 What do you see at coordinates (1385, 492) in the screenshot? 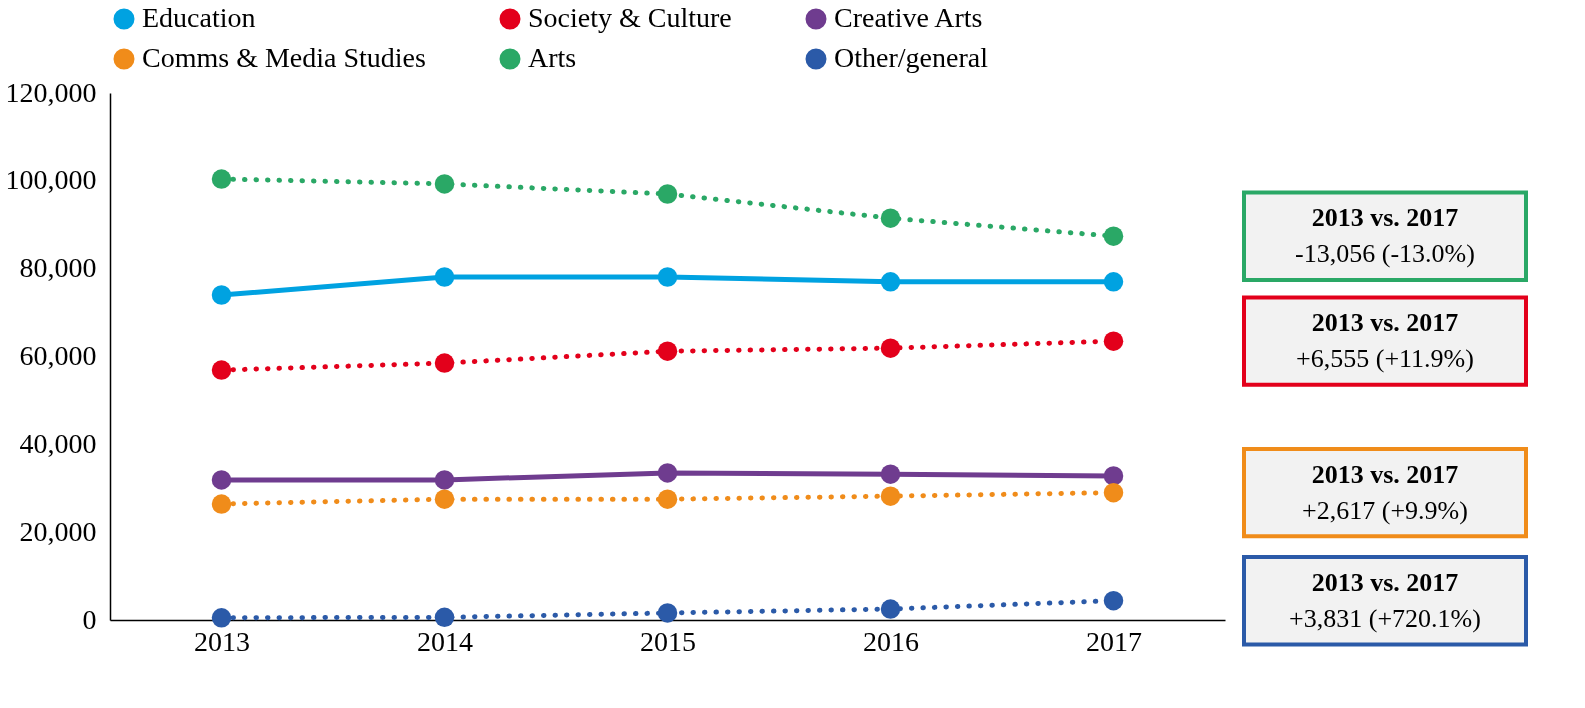
I see `text: 2013 vs. 2017 +2,617 (+9.9%)` at bounding box center [1385, 492].